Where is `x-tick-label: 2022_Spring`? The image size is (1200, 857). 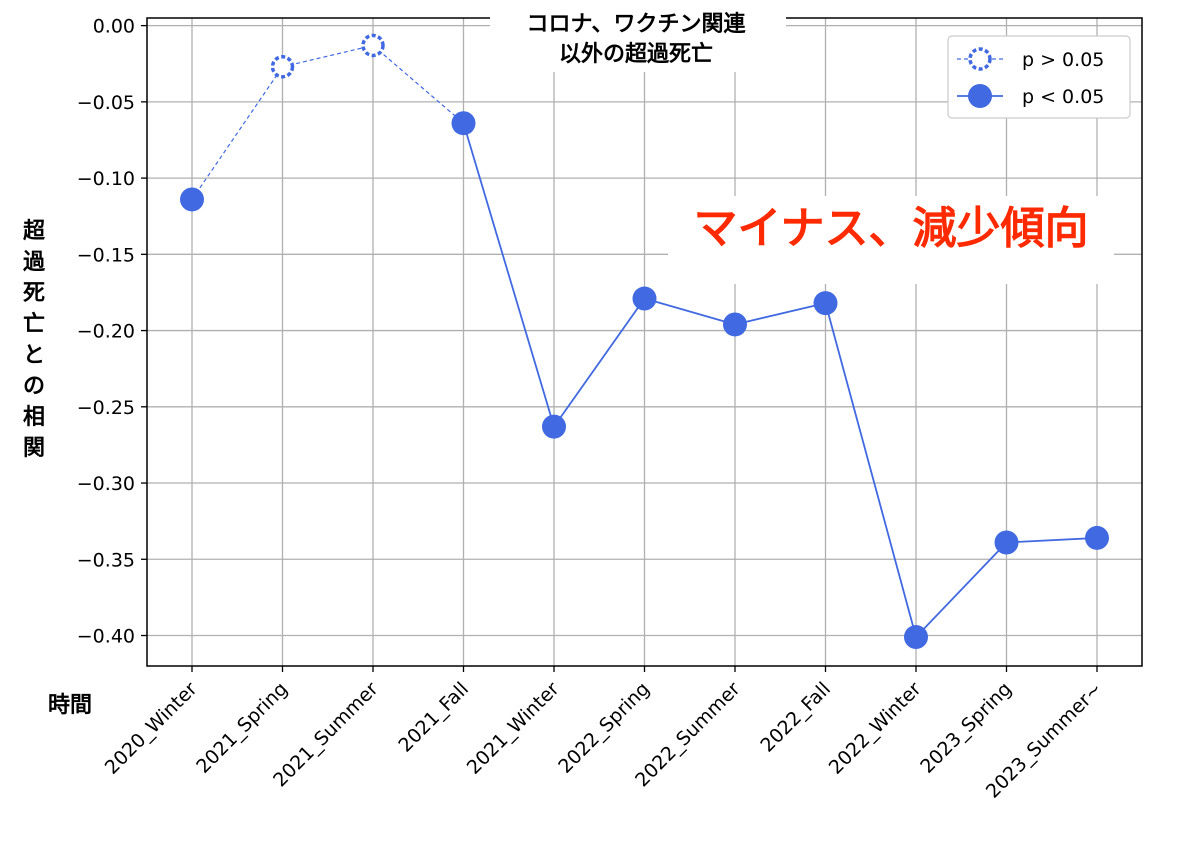 x-tick-label: 2022_Spring is located at coordinates (604, 728).